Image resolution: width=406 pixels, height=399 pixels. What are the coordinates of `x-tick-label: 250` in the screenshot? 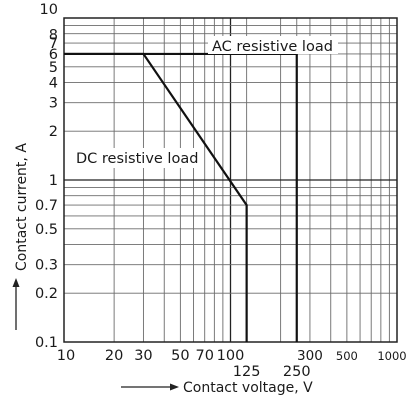 It's located at (297, 372).